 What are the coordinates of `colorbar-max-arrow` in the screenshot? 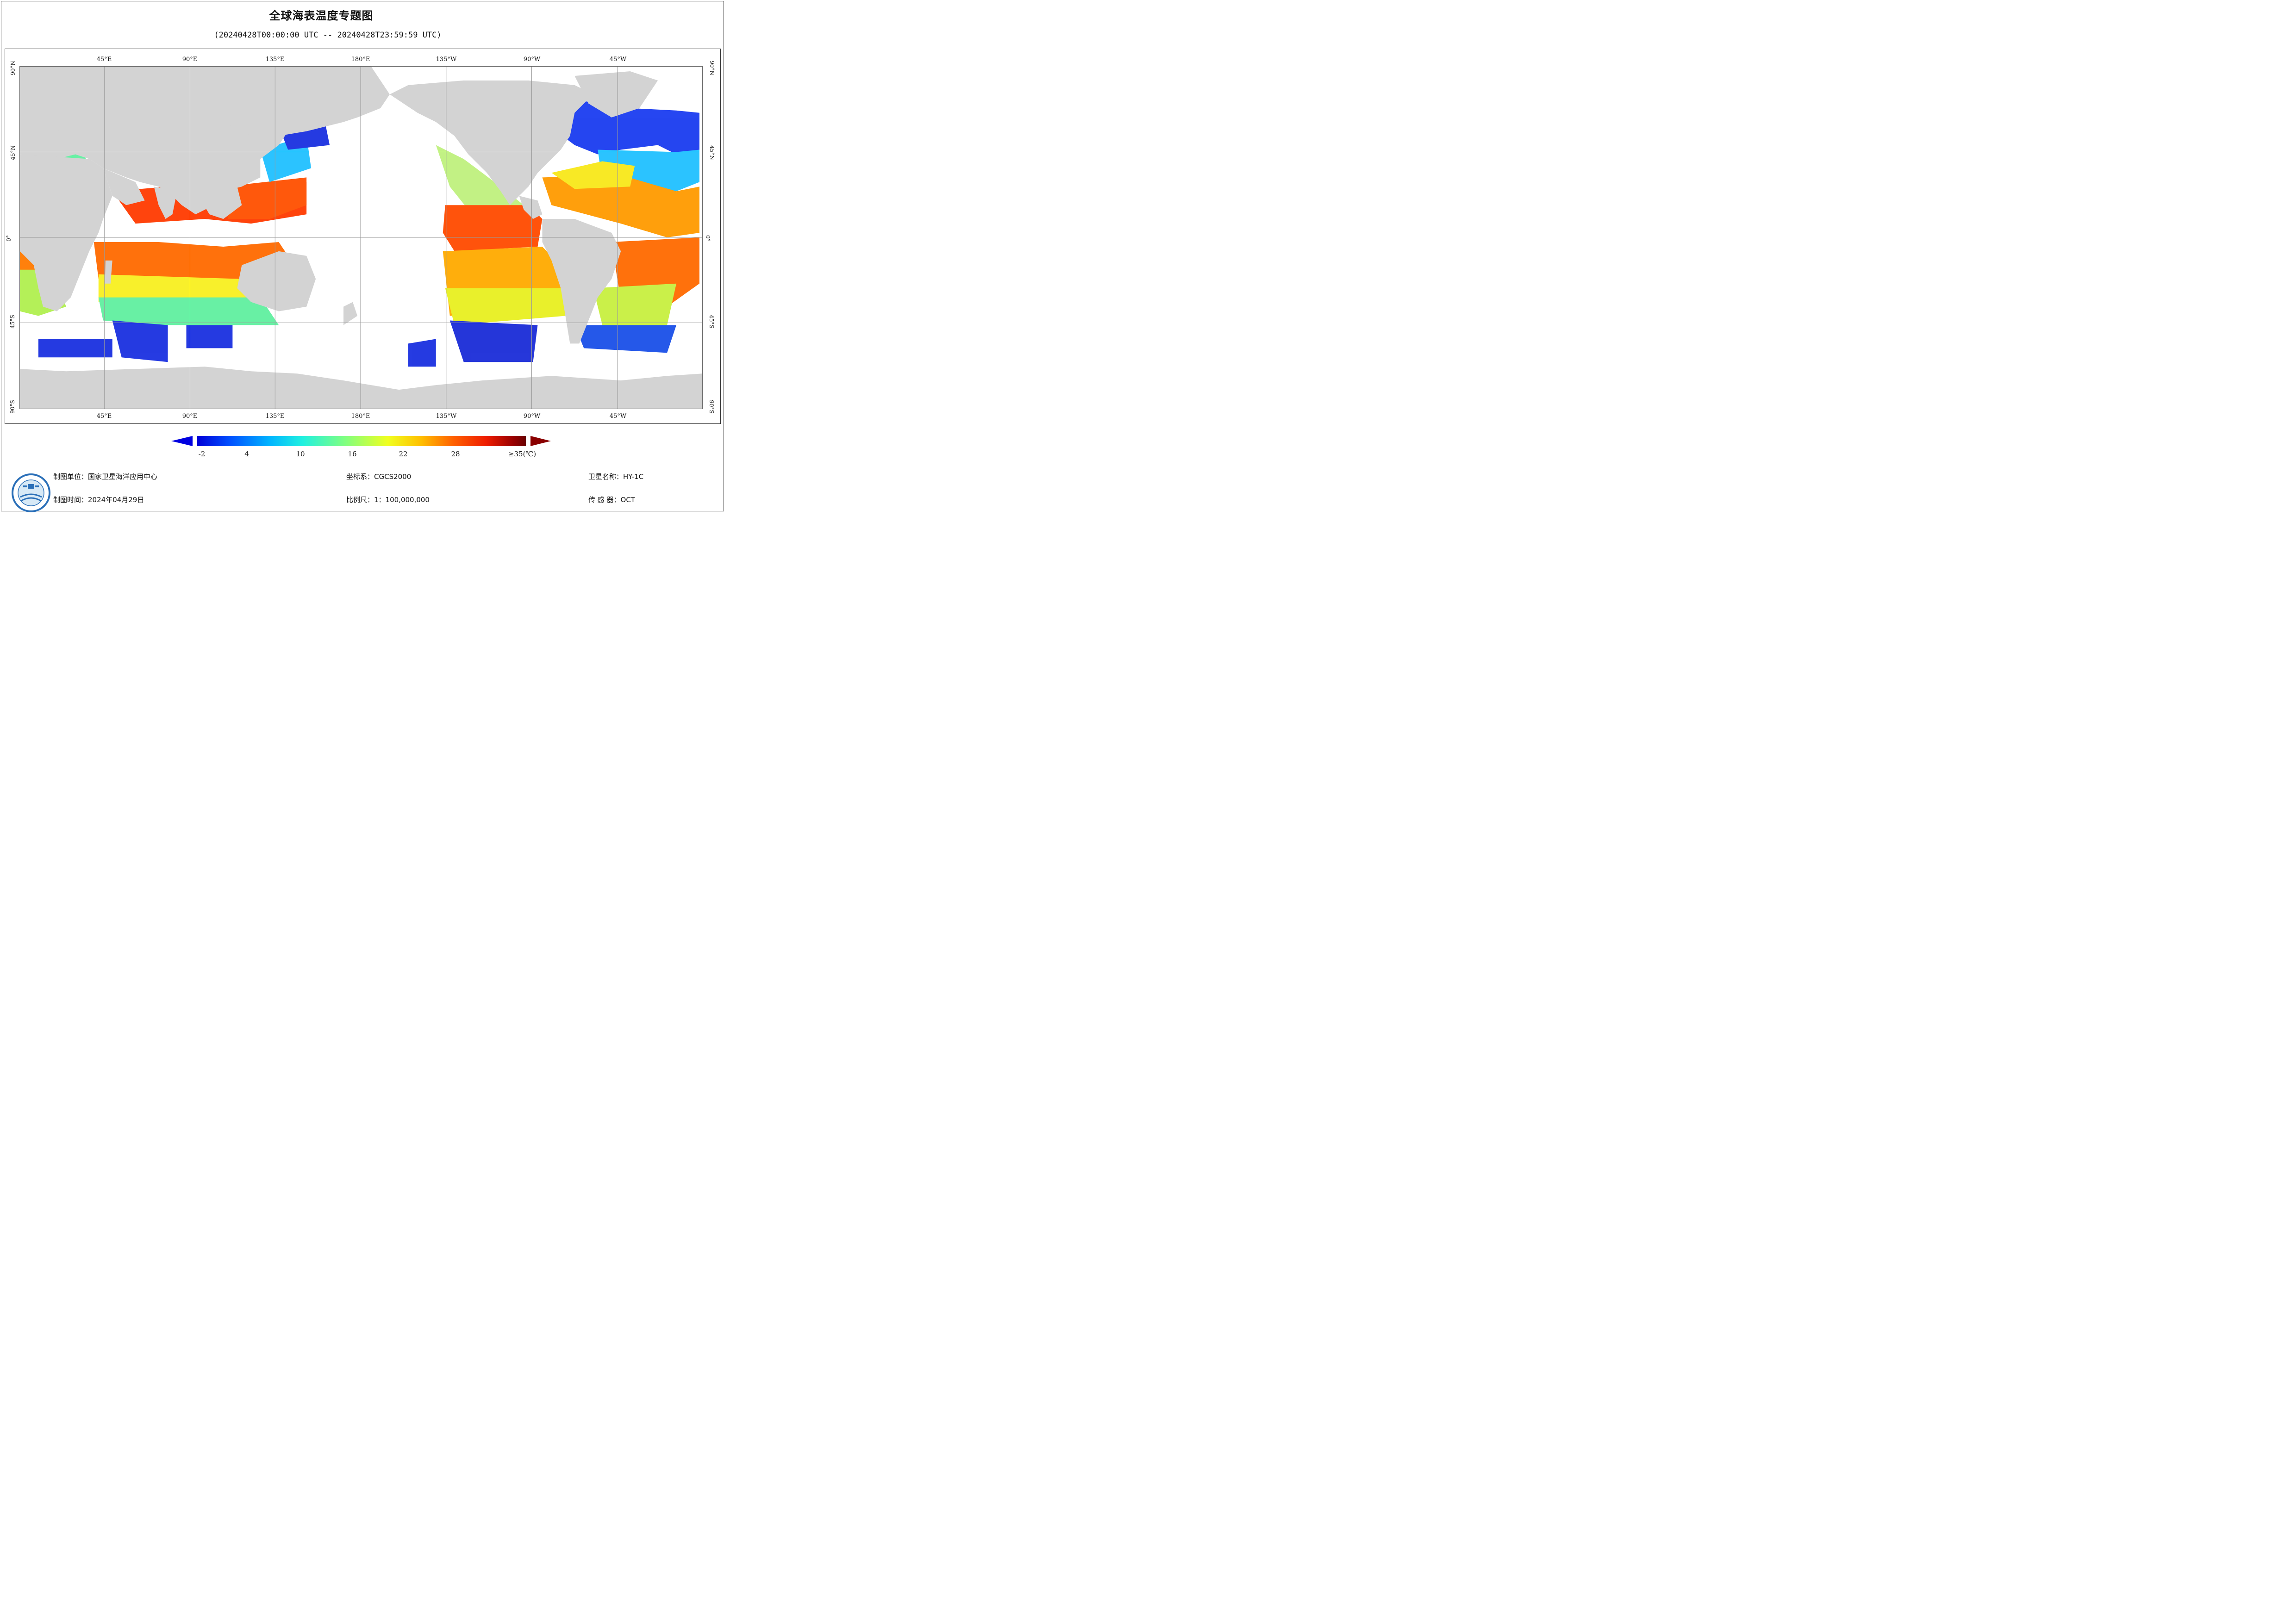 It's located at (540, 441).